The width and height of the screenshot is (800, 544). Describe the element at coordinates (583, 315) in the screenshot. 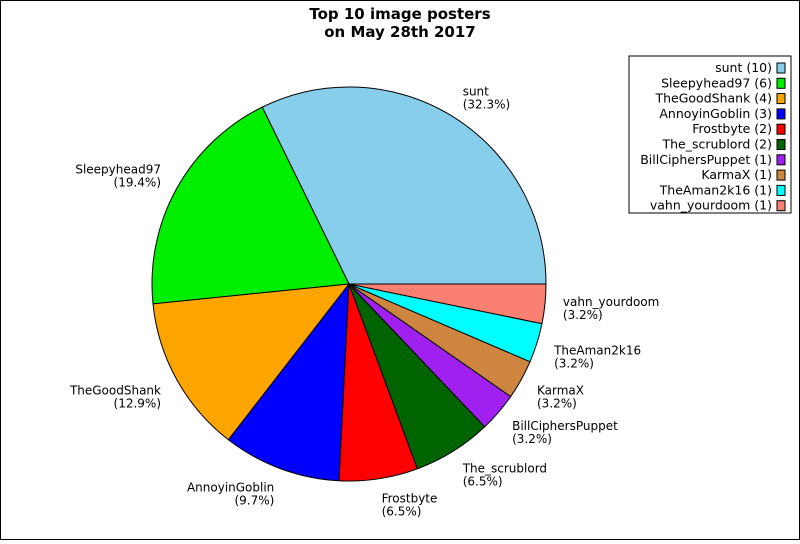

I see `slice-percent-vahn-yourdoom: (3.2%)` at that location.